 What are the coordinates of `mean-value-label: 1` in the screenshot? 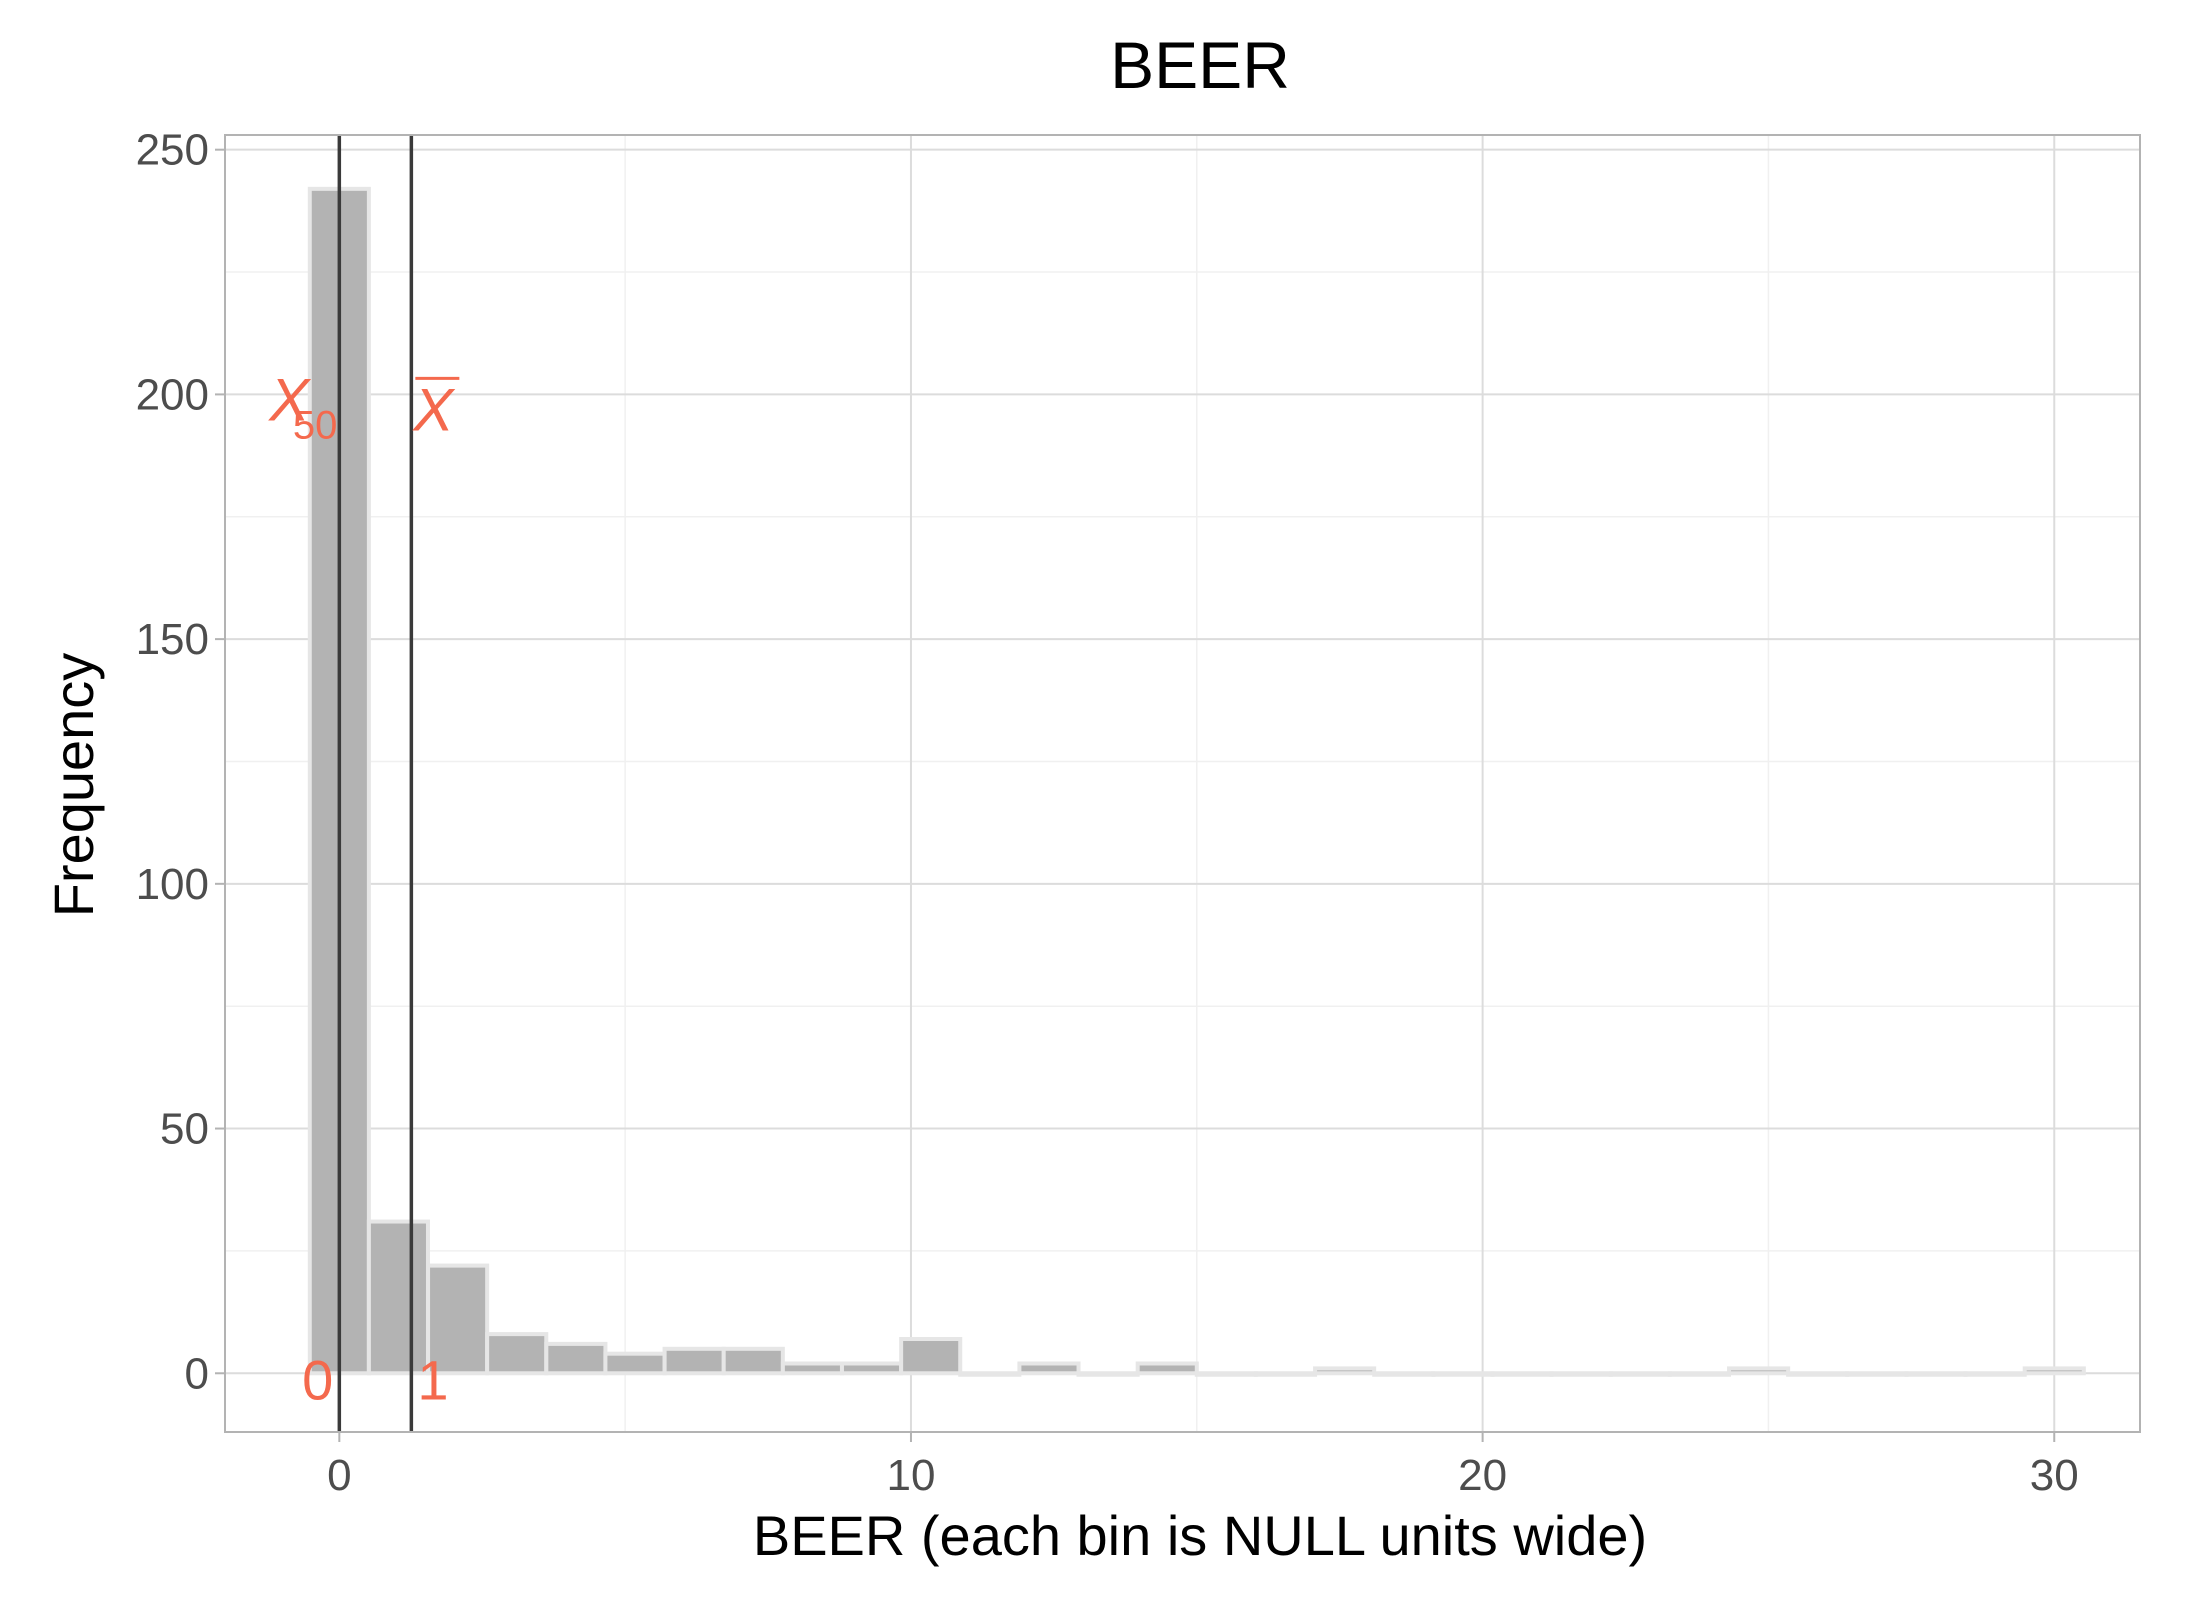 It's located at (432, 1379).